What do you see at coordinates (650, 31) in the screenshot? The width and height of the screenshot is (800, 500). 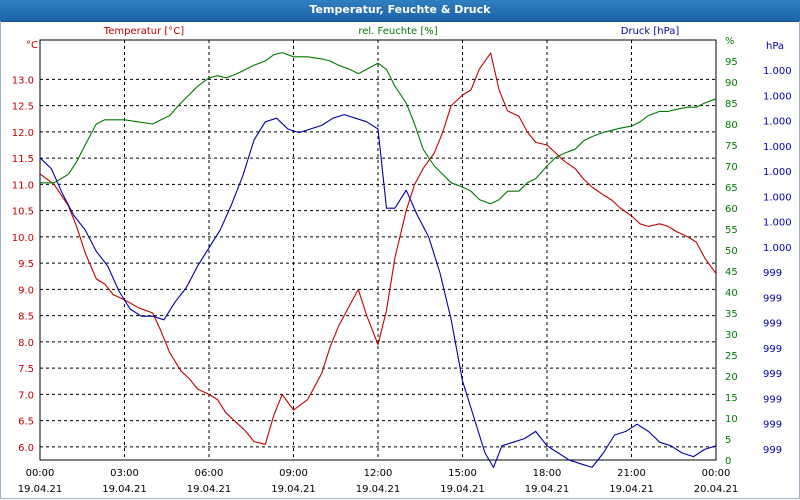 I see `legend-pressure: Druck [hPa]` at bounding box center [650, 31].